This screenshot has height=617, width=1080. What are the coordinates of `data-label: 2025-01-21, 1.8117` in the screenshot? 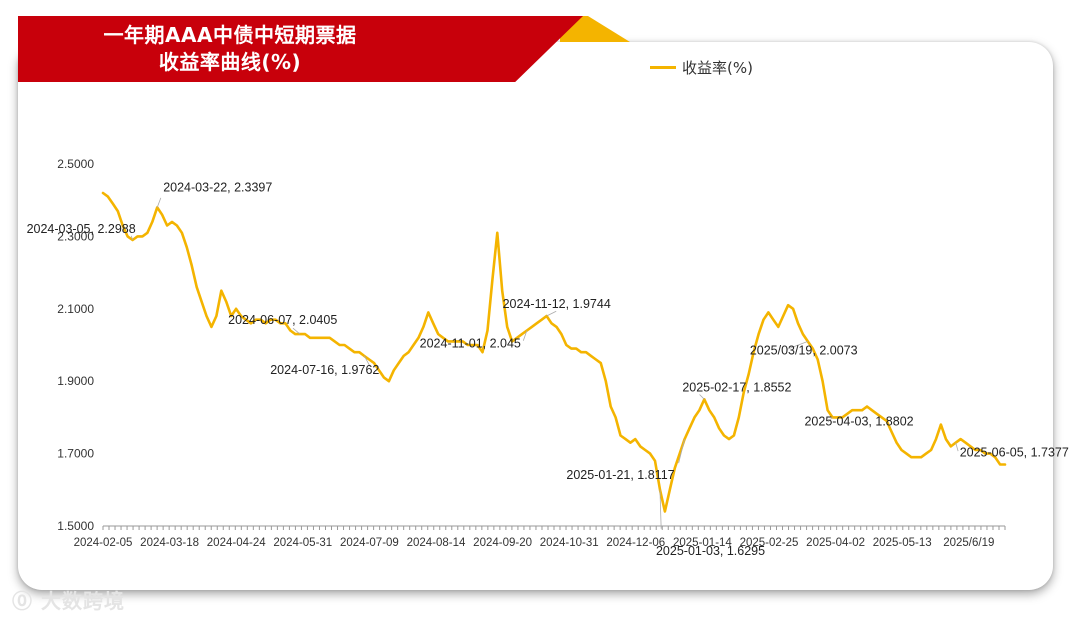 It's located at (620, 475).